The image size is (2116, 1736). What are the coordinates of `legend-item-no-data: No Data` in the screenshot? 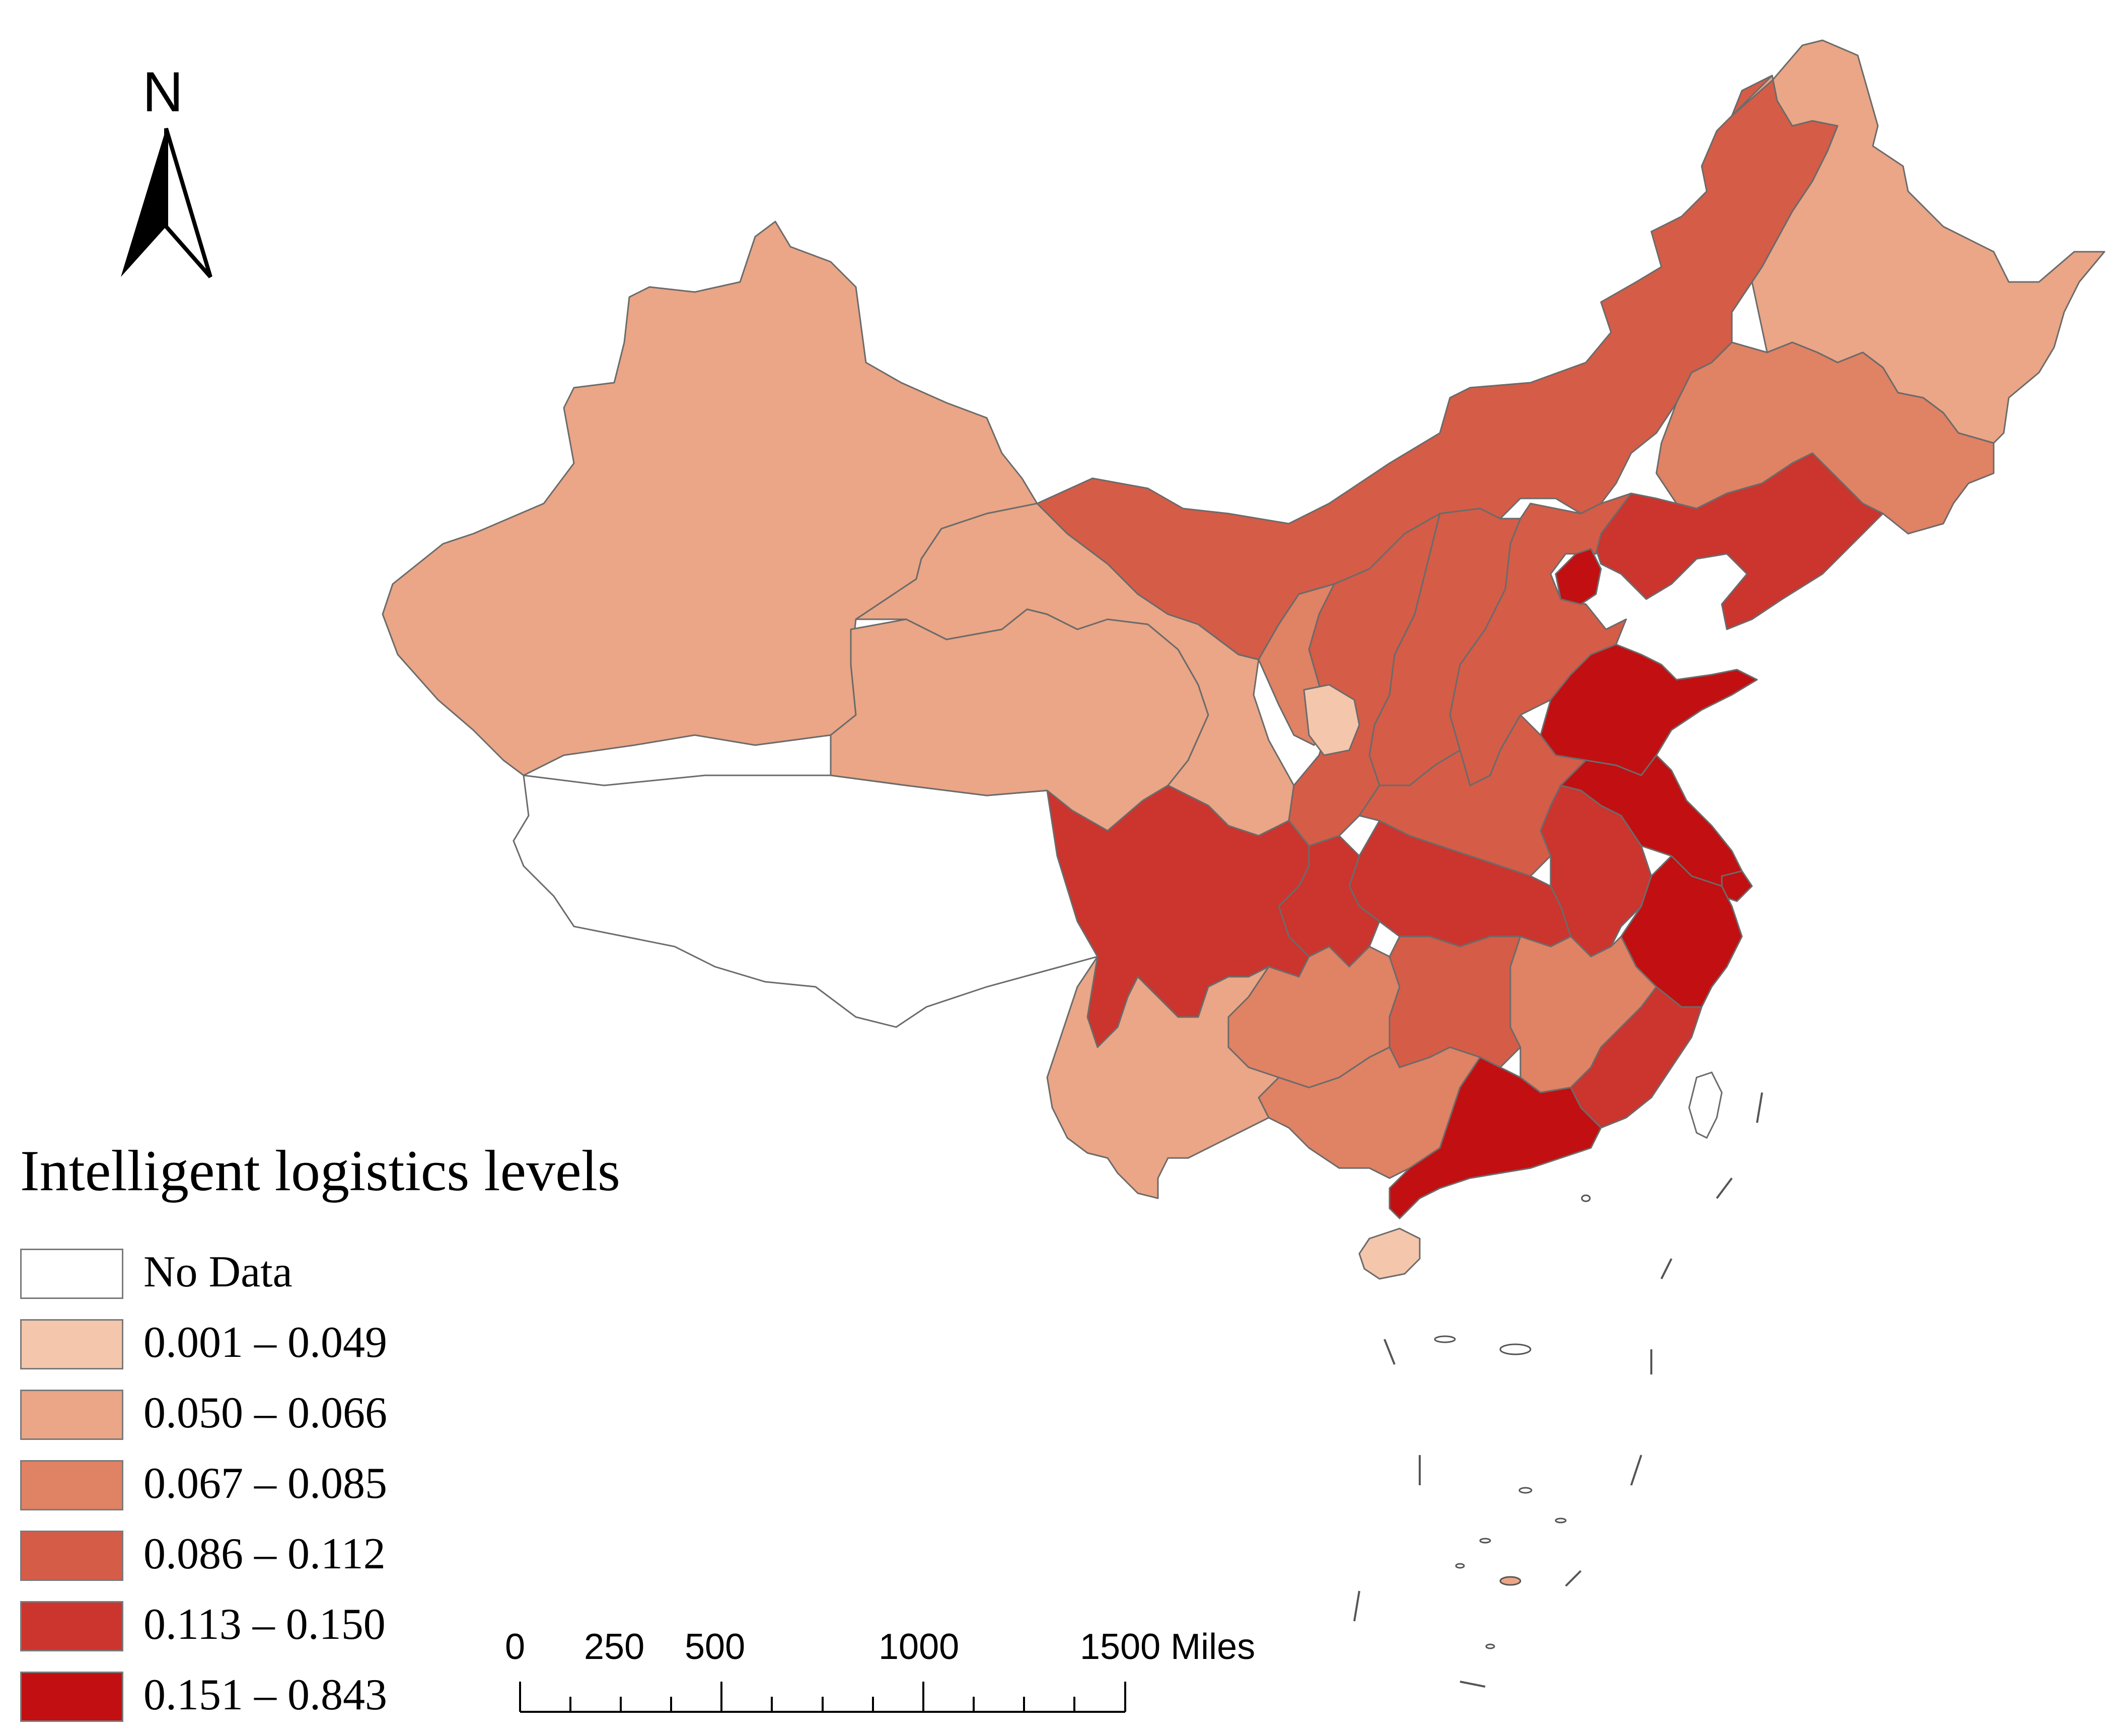 It's located at (247, 1276).